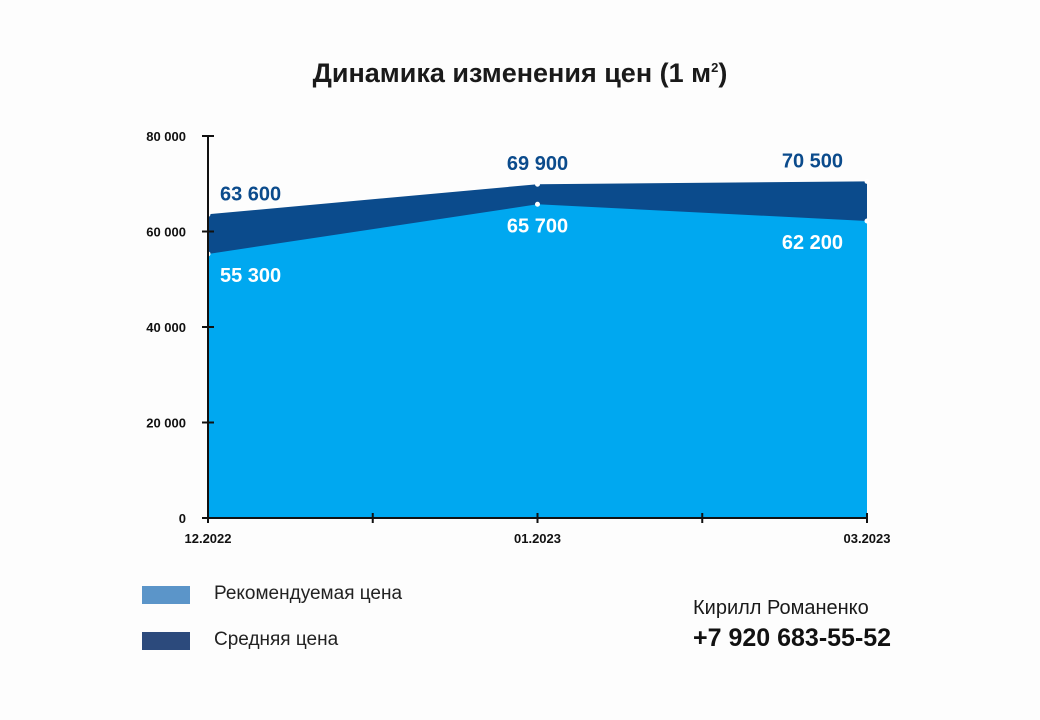  I want to click on chart-title-suffix: ), so click(723, 73).